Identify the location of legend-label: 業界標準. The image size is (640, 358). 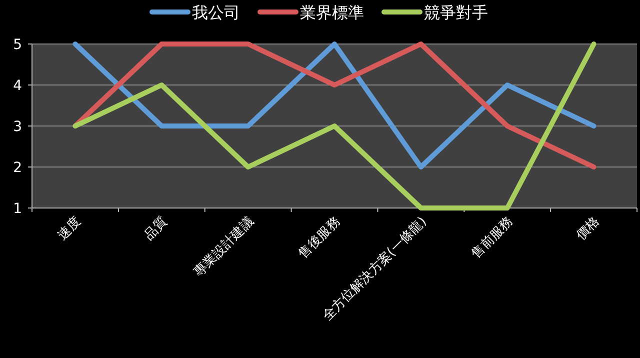
(332, 12).